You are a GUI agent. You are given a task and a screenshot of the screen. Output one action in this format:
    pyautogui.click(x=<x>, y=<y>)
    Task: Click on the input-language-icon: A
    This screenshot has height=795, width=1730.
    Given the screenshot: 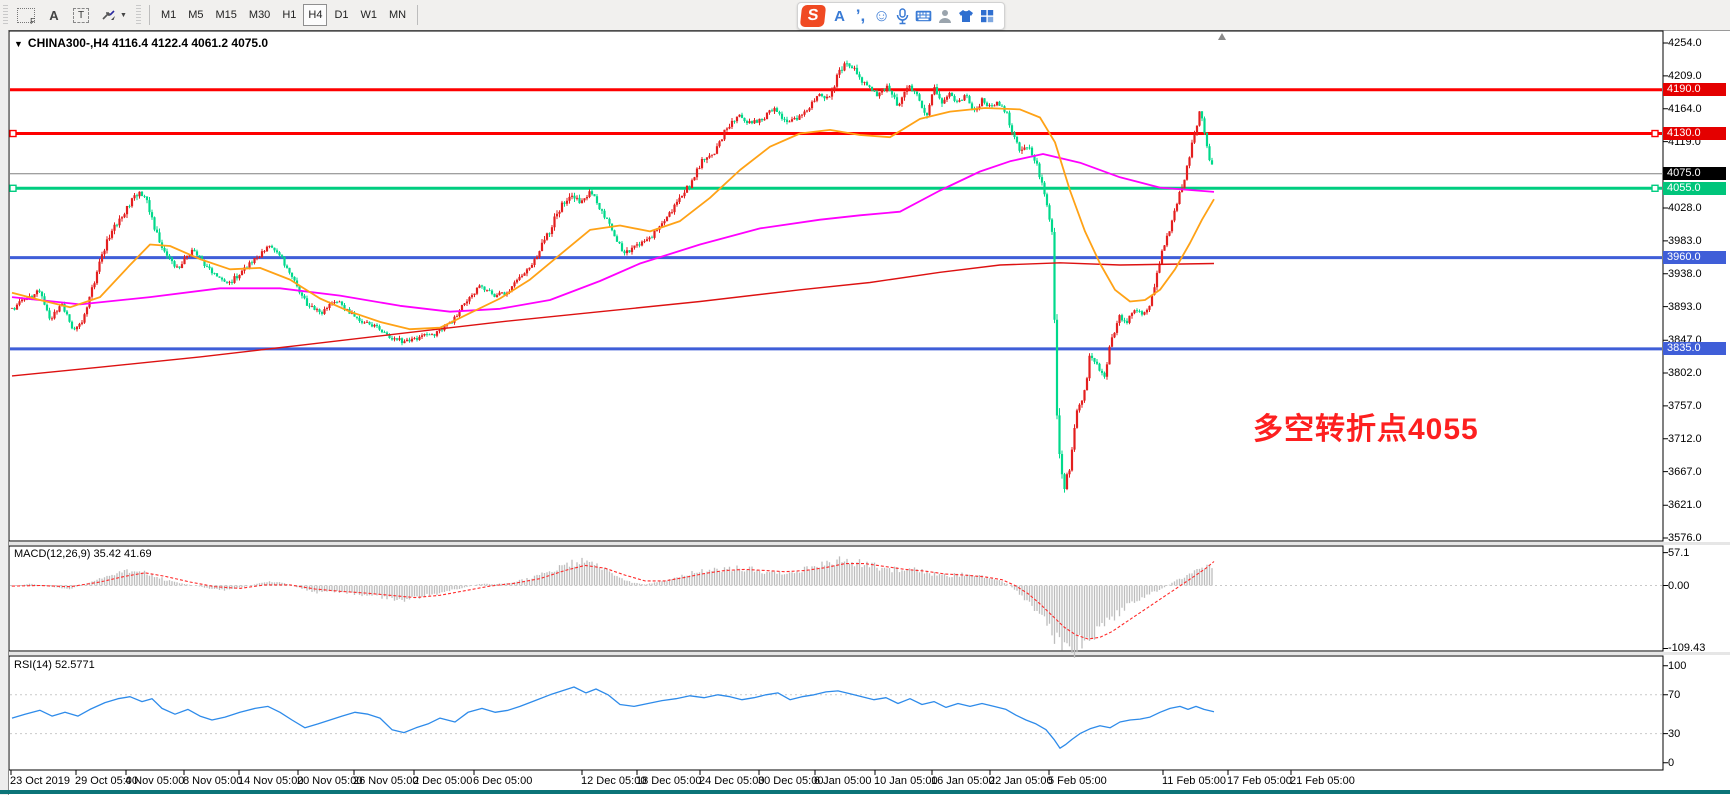 What is the action you would take?
    pyautogui.click(x=839, y=16)
    